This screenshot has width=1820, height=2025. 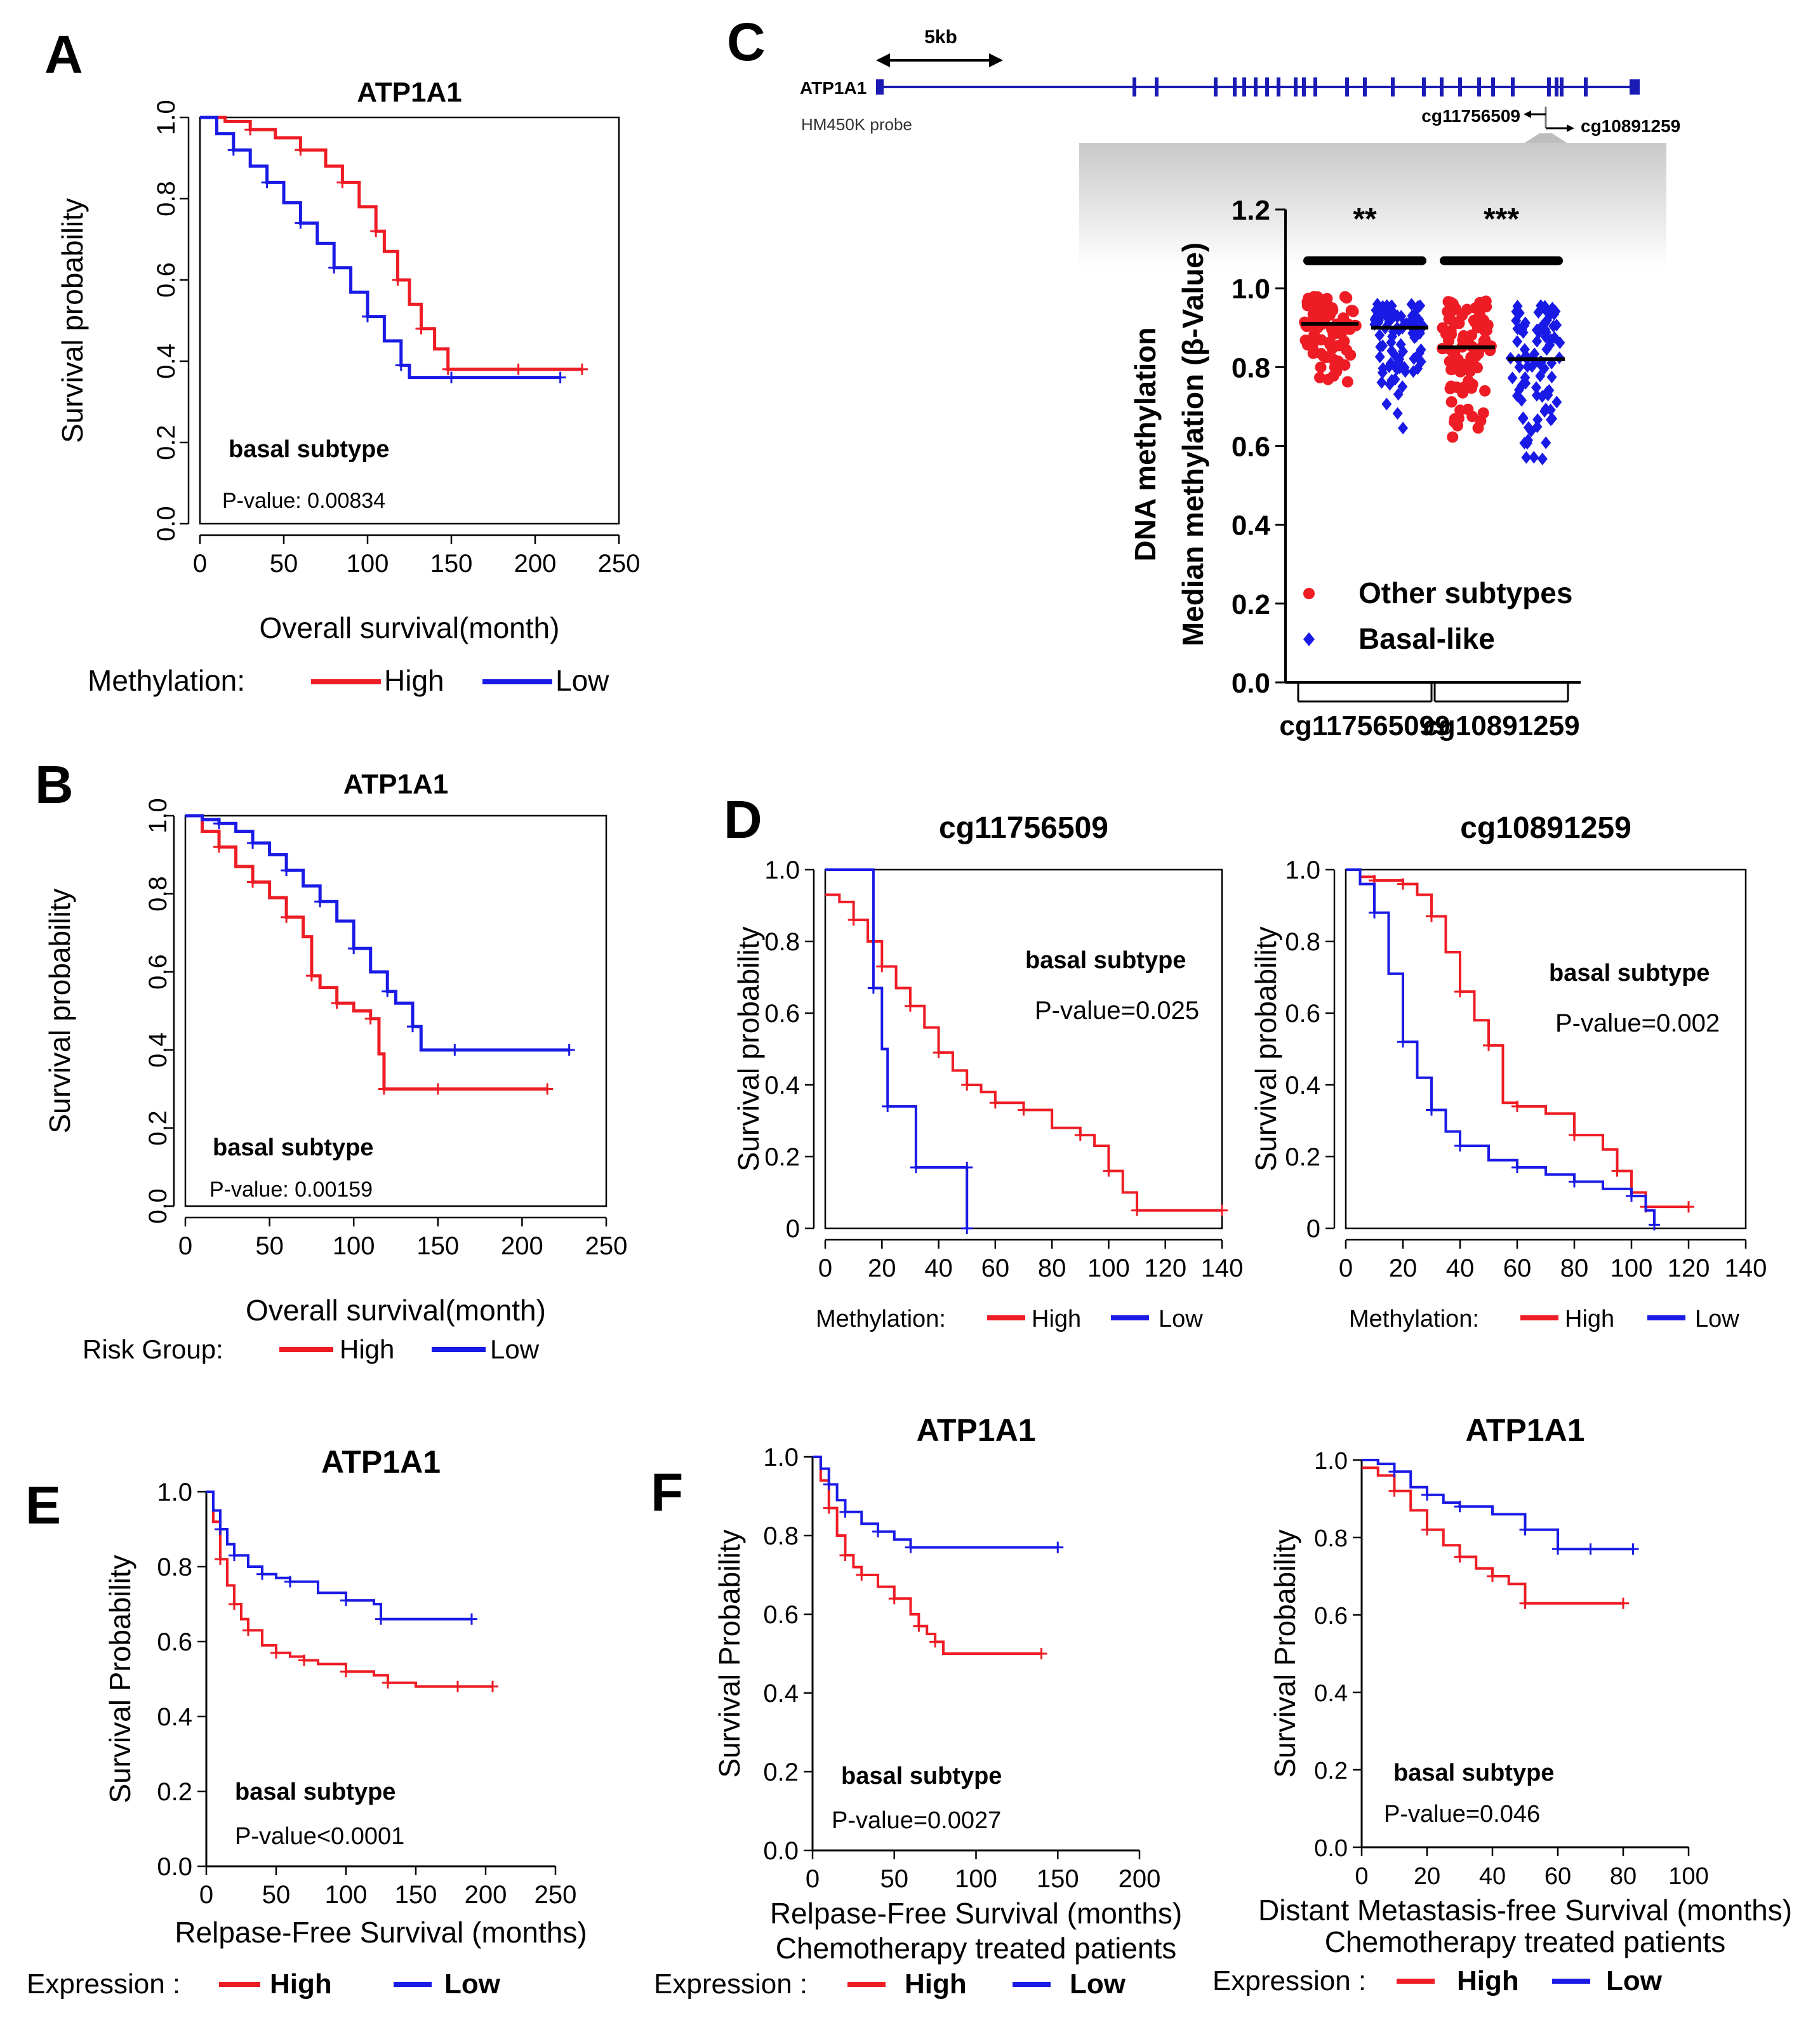 What do you see at coordinates (1284, 1653) in the screenshot?
I see `y-axis-label: Survival Probability` at bounding box center [1284, 1653].